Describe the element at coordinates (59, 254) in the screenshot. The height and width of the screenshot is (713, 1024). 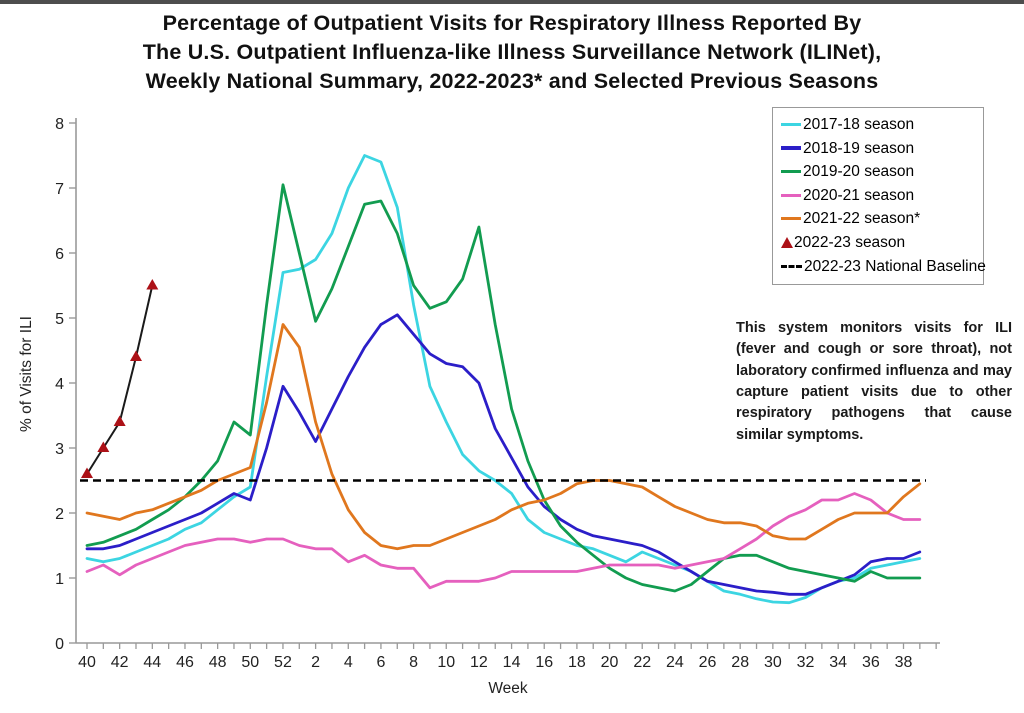
I see `y-tick-label: 6` at that location.